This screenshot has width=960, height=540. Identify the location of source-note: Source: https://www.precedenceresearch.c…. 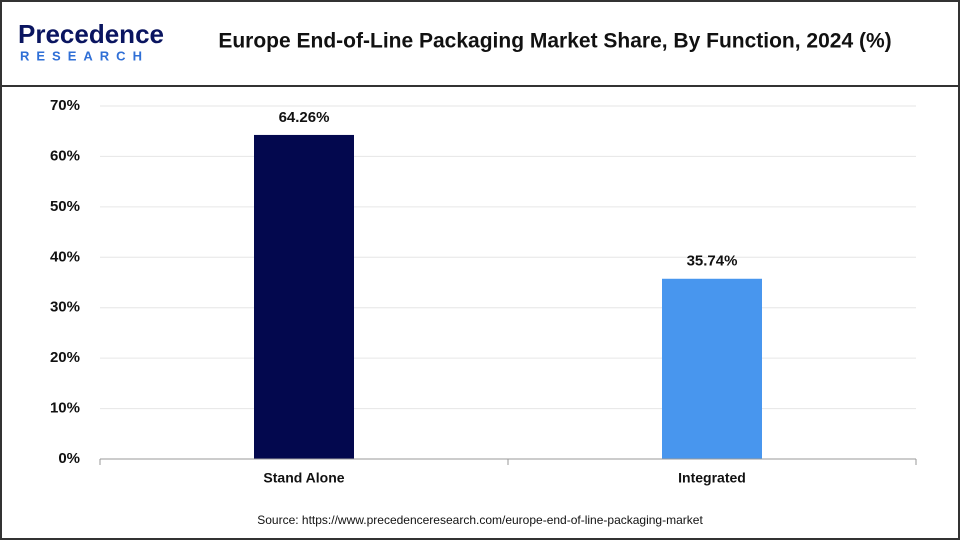
(480, 520).